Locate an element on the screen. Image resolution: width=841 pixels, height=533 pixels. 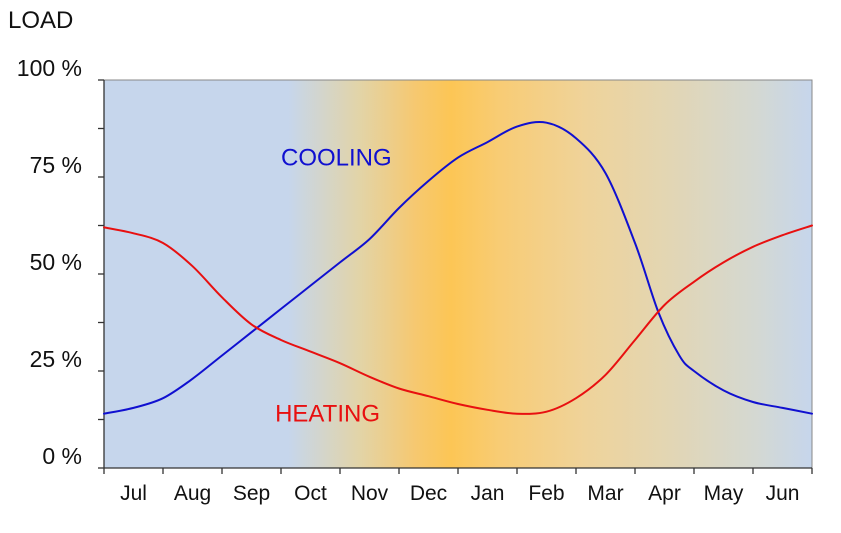
y-tick-label: 50 % is located at coordinates (56, 262).